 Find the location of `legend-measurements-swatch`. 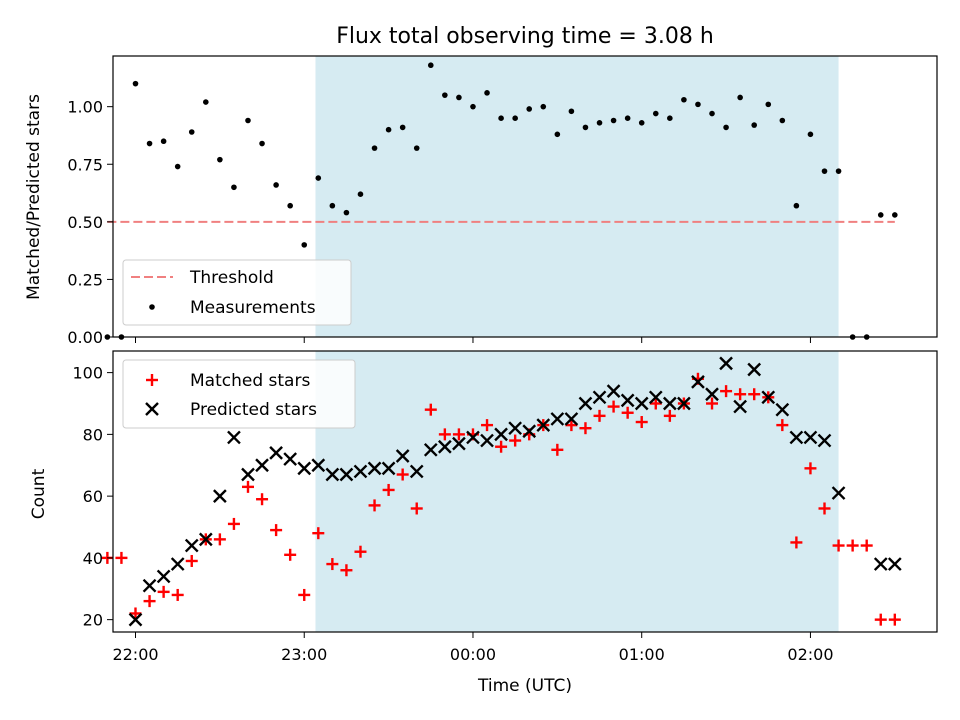

legend-measurements-swatch is located at coordinates (152, 307).